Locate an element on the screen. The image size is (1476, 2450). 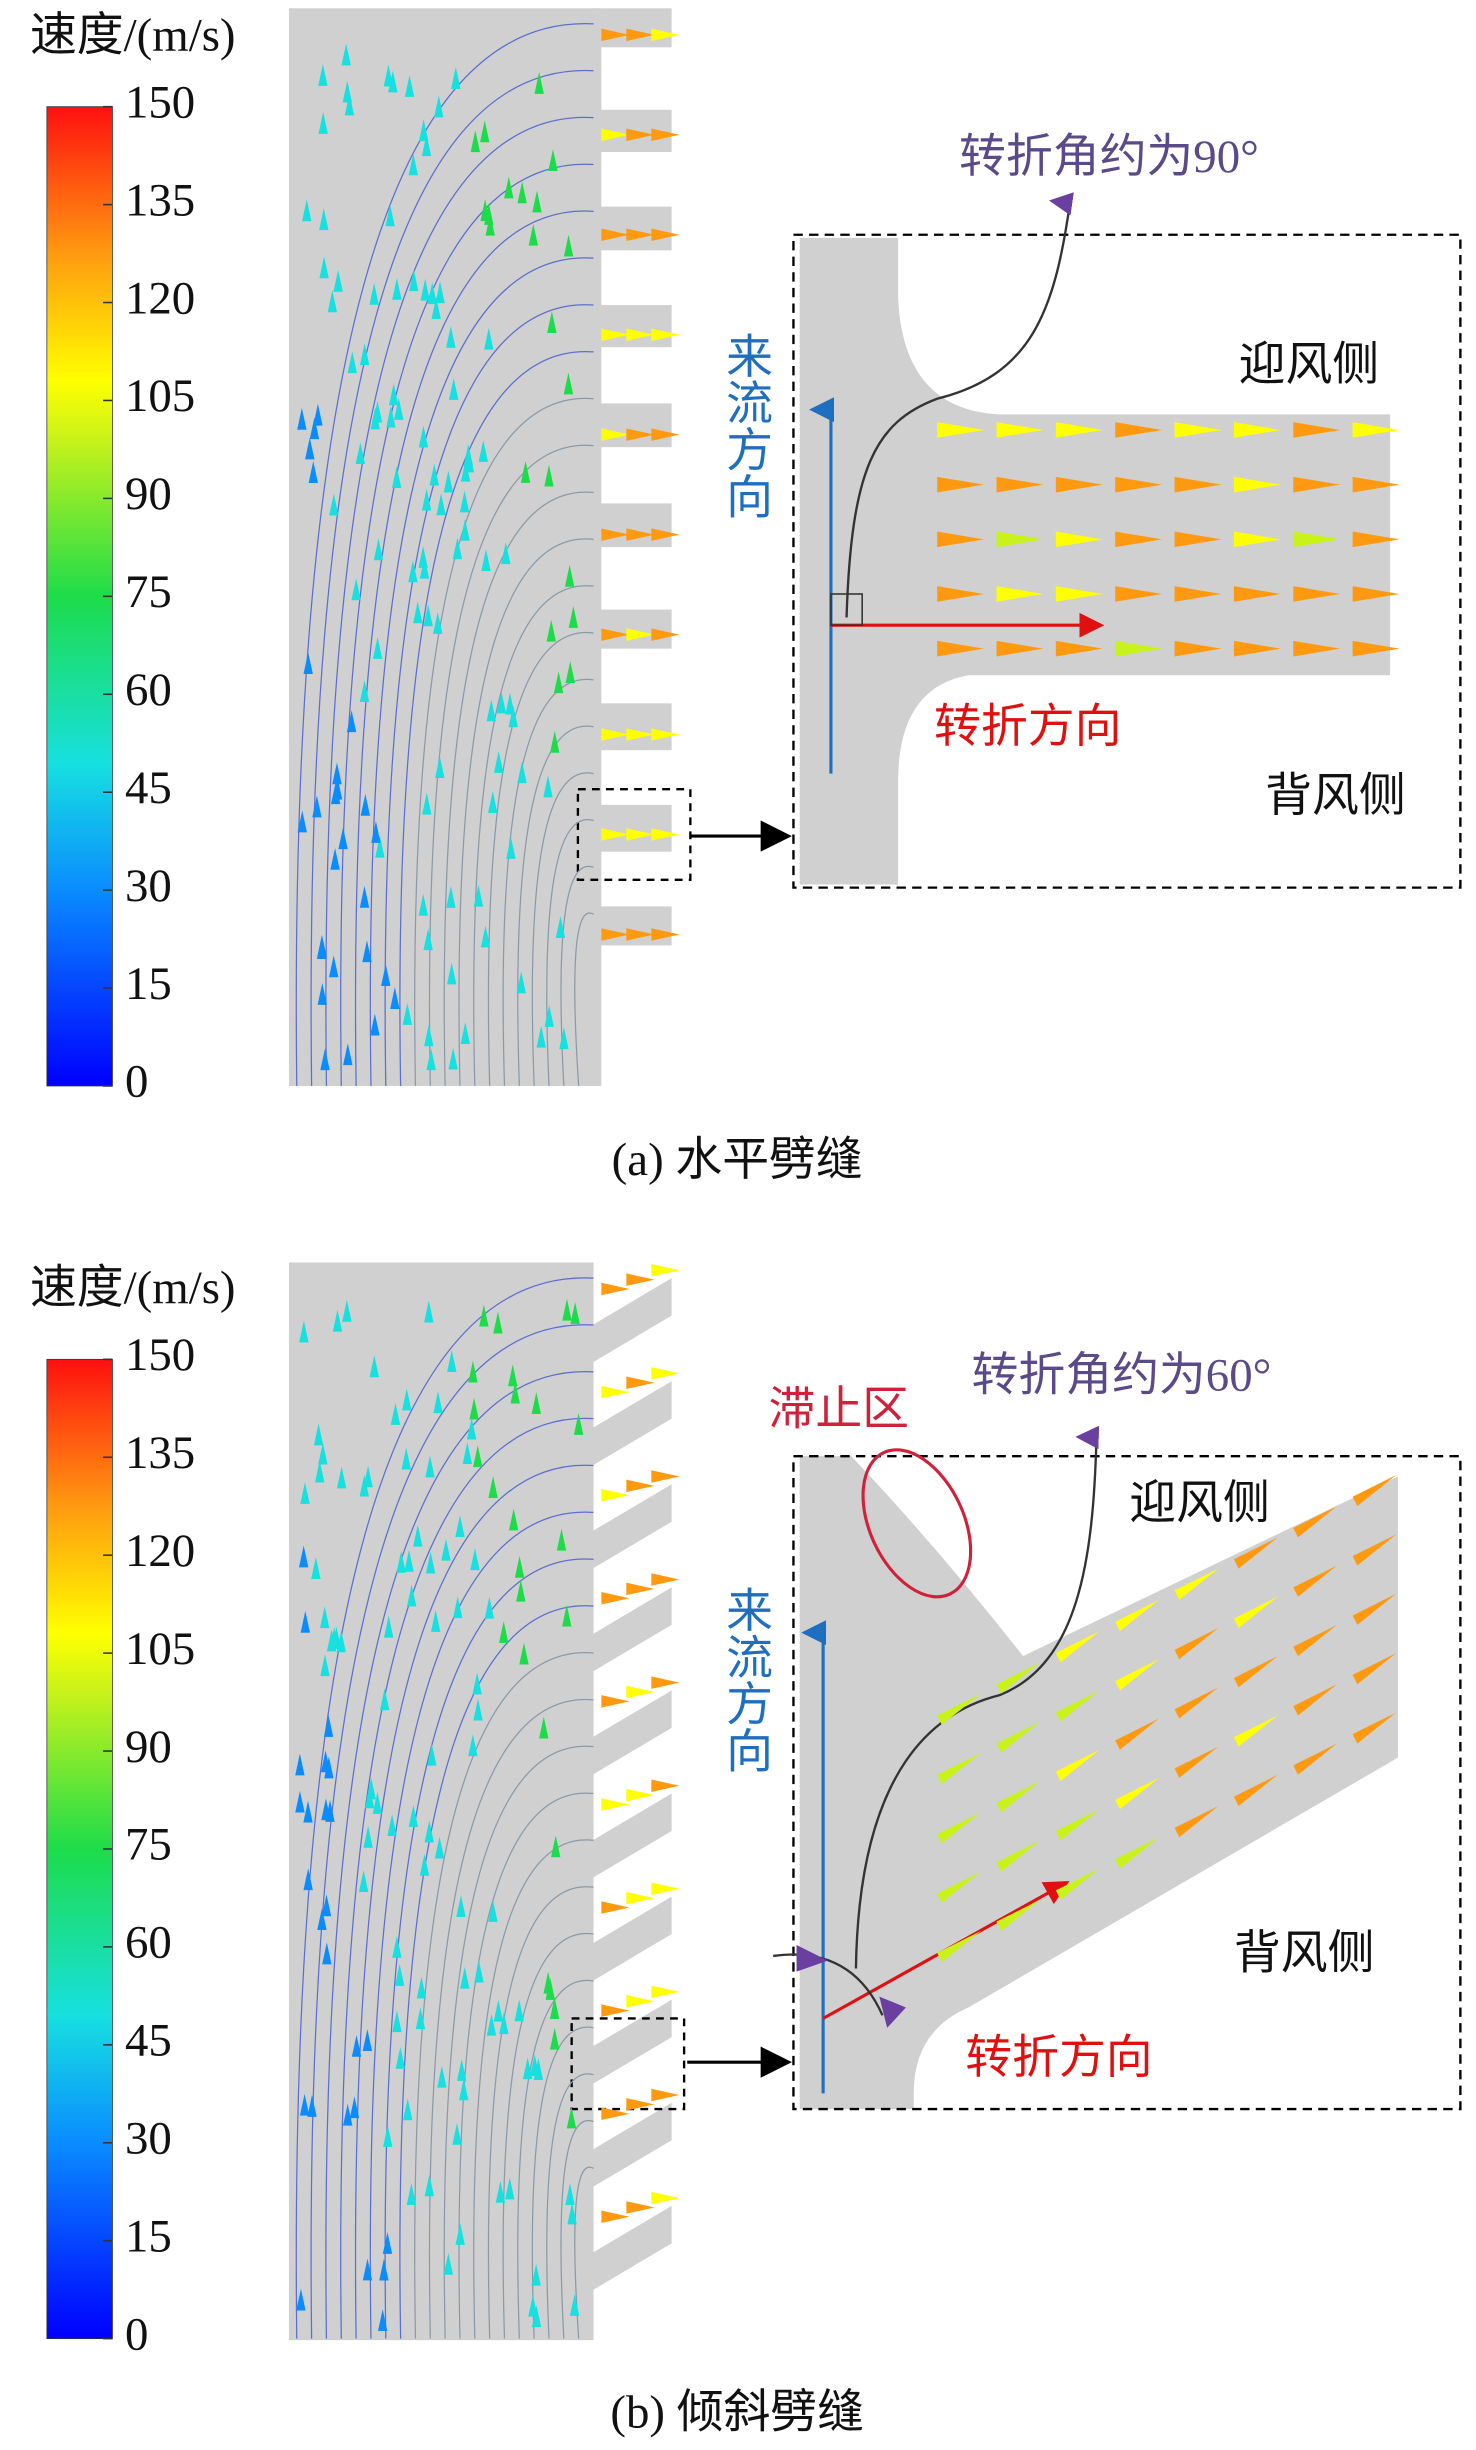
colorbar-tick-label: 60 is located at coordinates (148, 1943).